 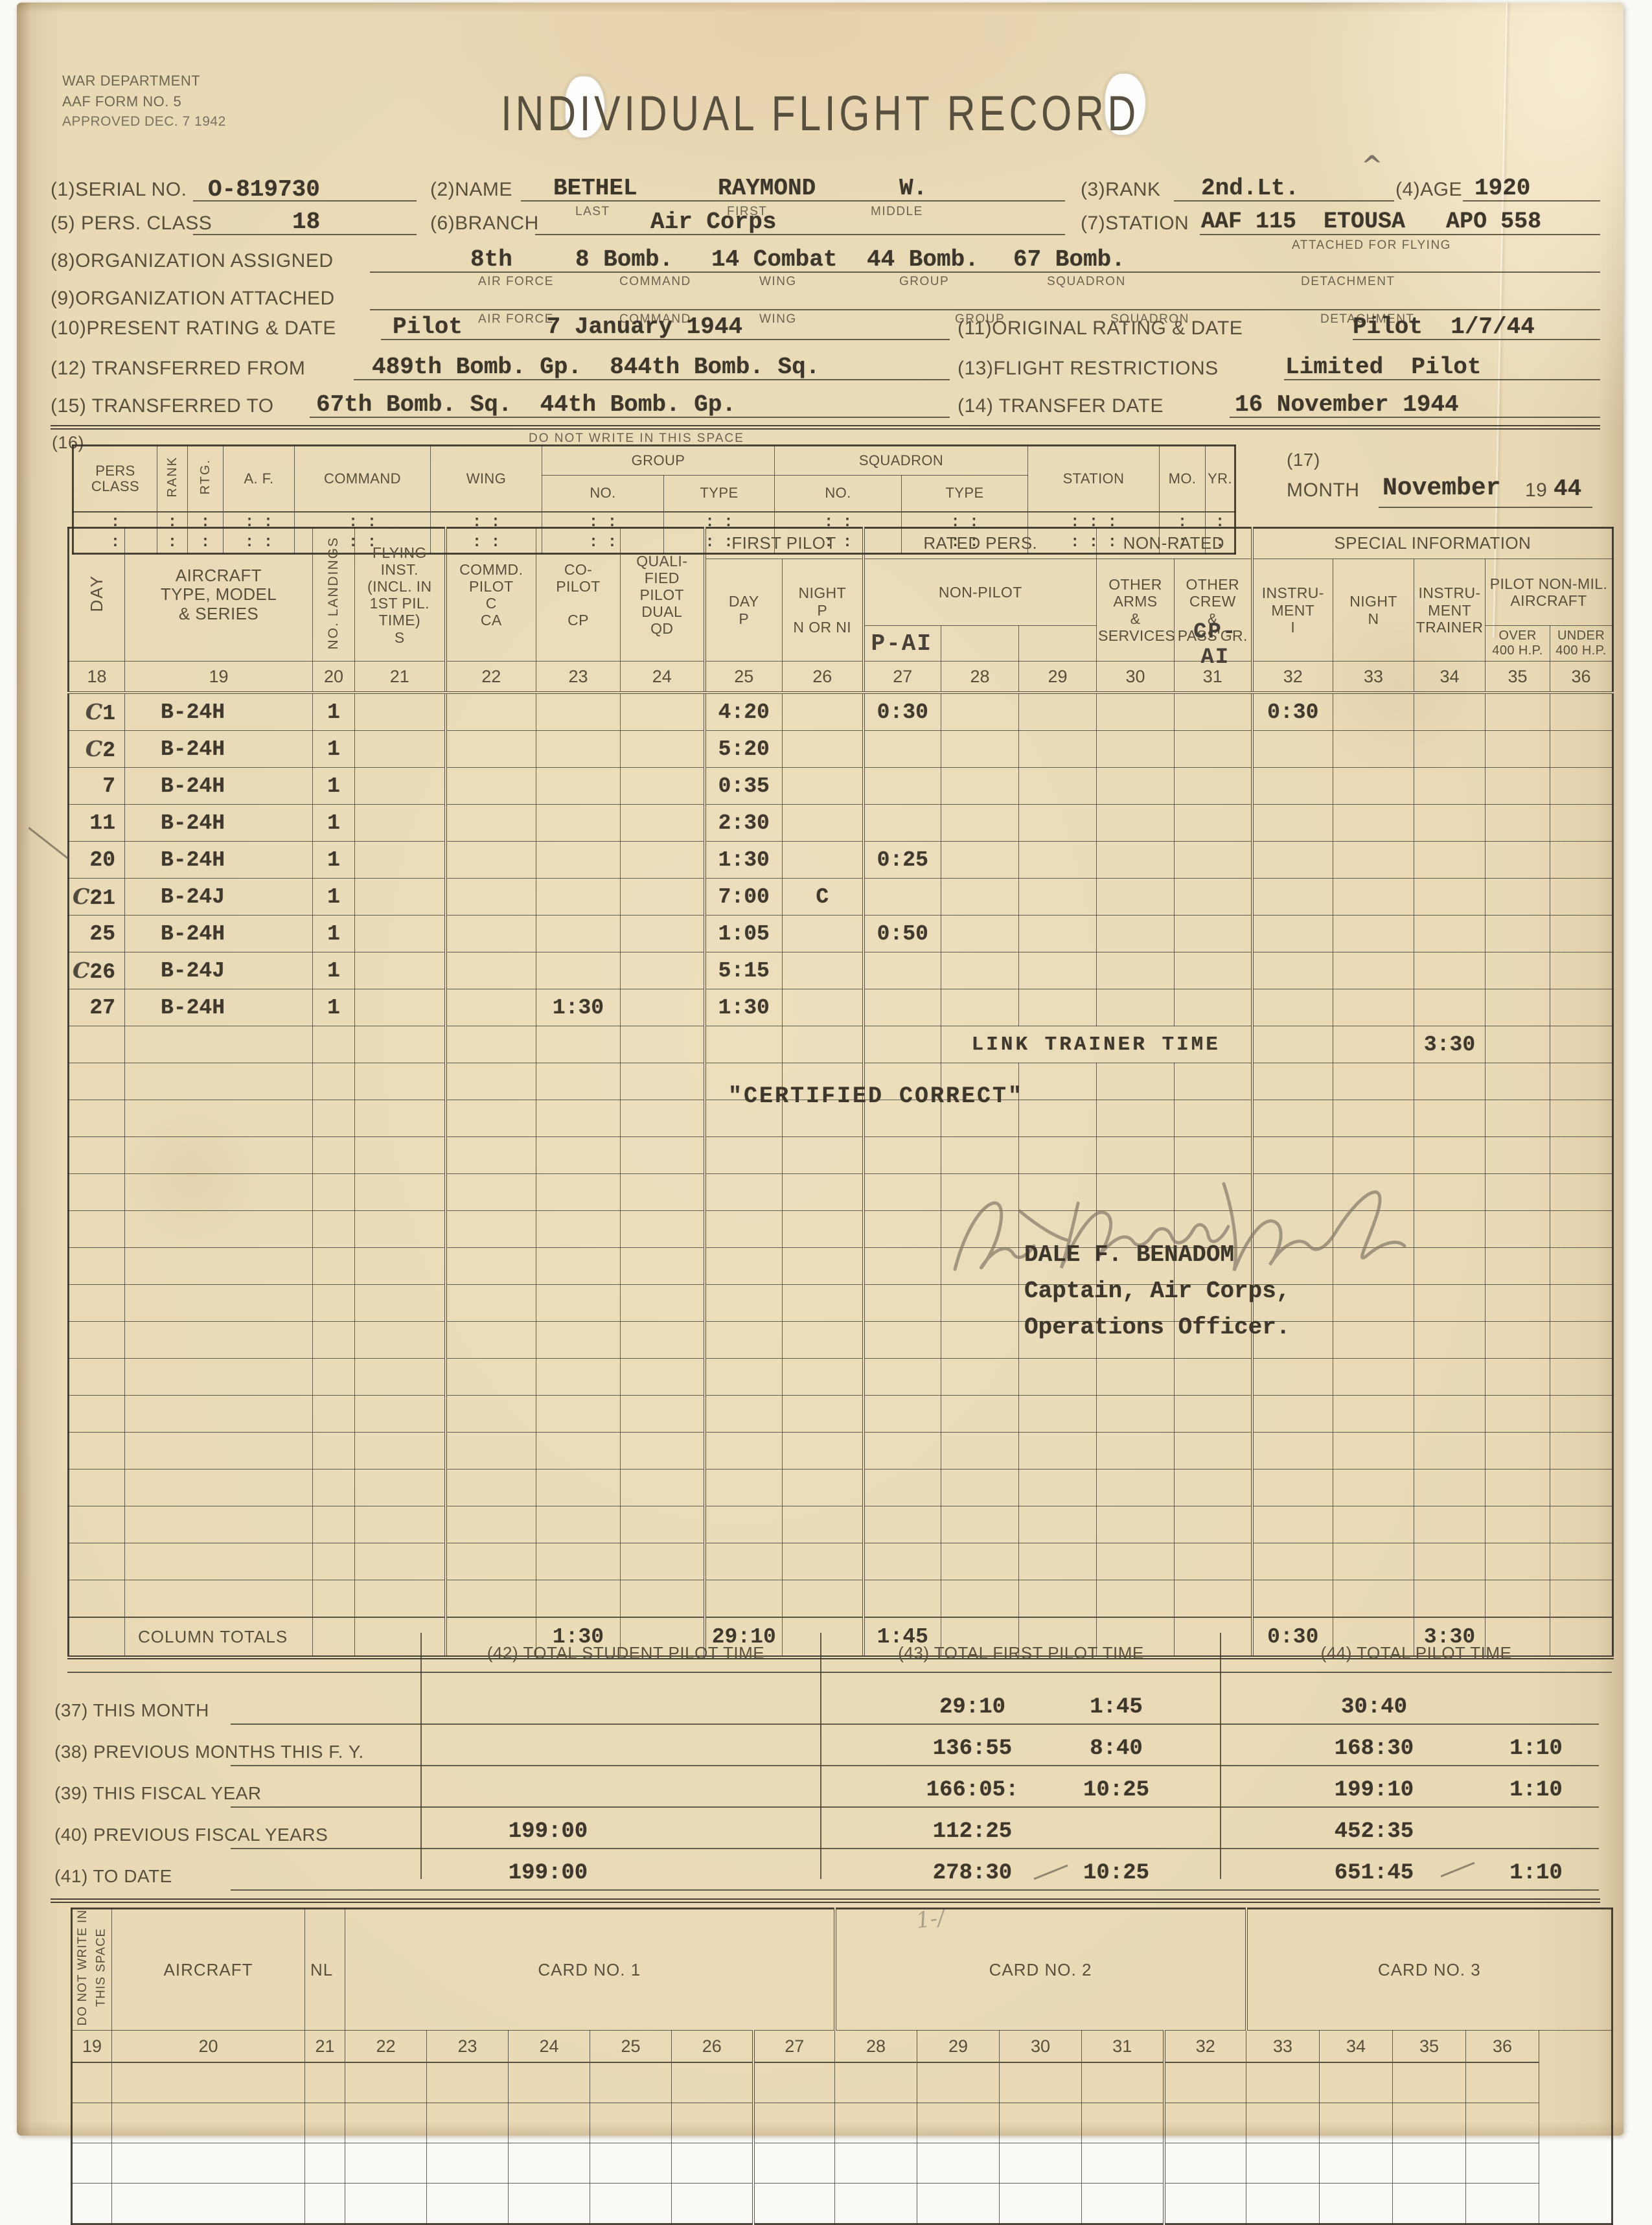 I want to click on page-title: INDIVIDUAL FLIGHT RECORD, so click(x=820, y=113).